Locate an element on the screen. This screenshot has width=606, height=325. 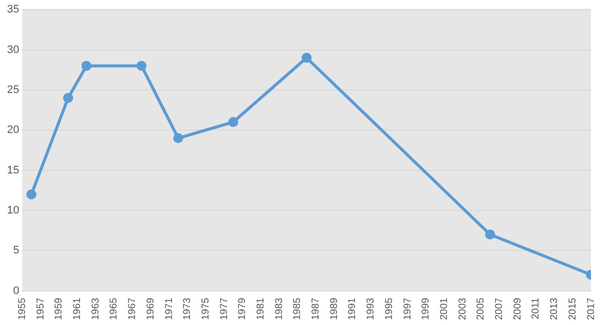
x-tick-label: 1997 is located at coordinates (408, 308).